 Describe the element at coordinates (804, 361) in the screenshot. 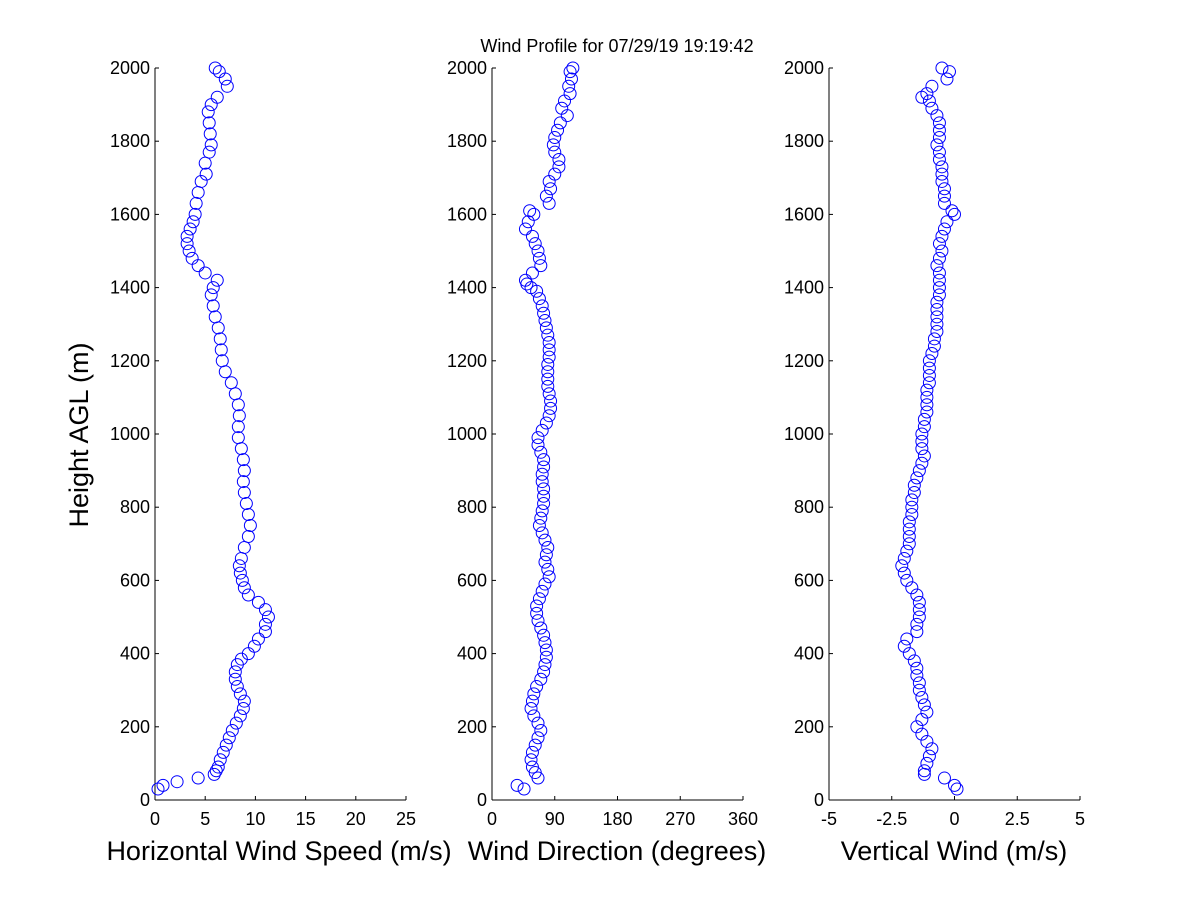

I see `y-tick-label: 1200` at that location.